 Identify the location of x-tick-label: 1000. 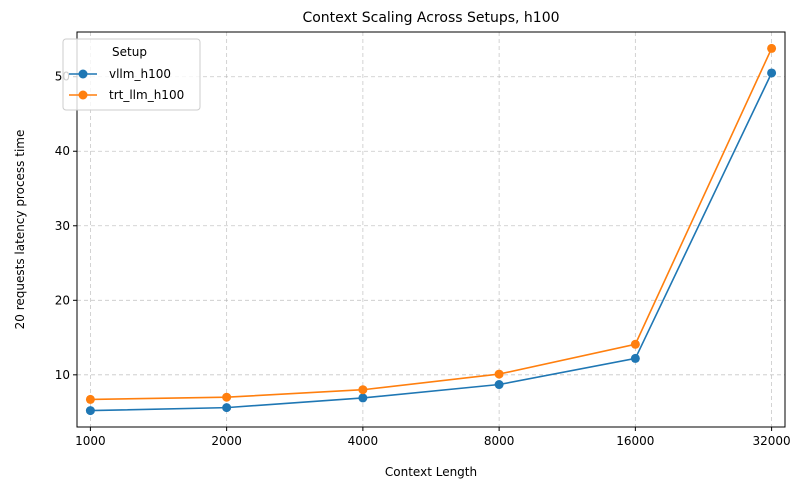
(90, 441).